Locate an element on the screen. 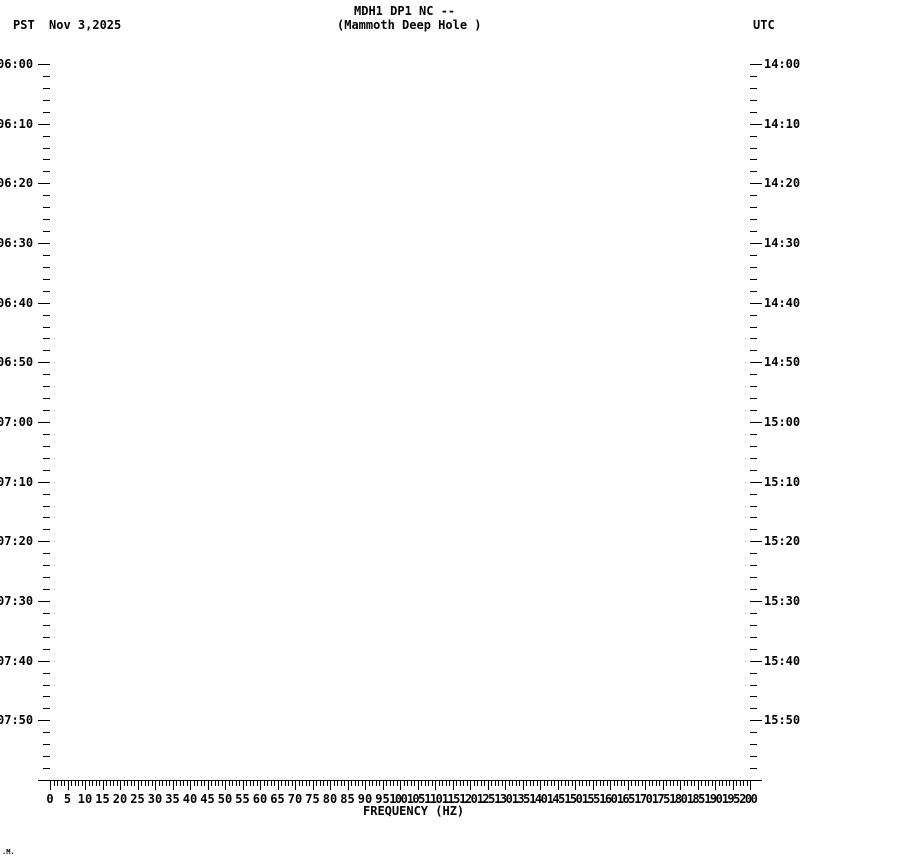 The image size is (902, 864). left-time-tick-label: 06:40 is located at coordinates (17, 302).